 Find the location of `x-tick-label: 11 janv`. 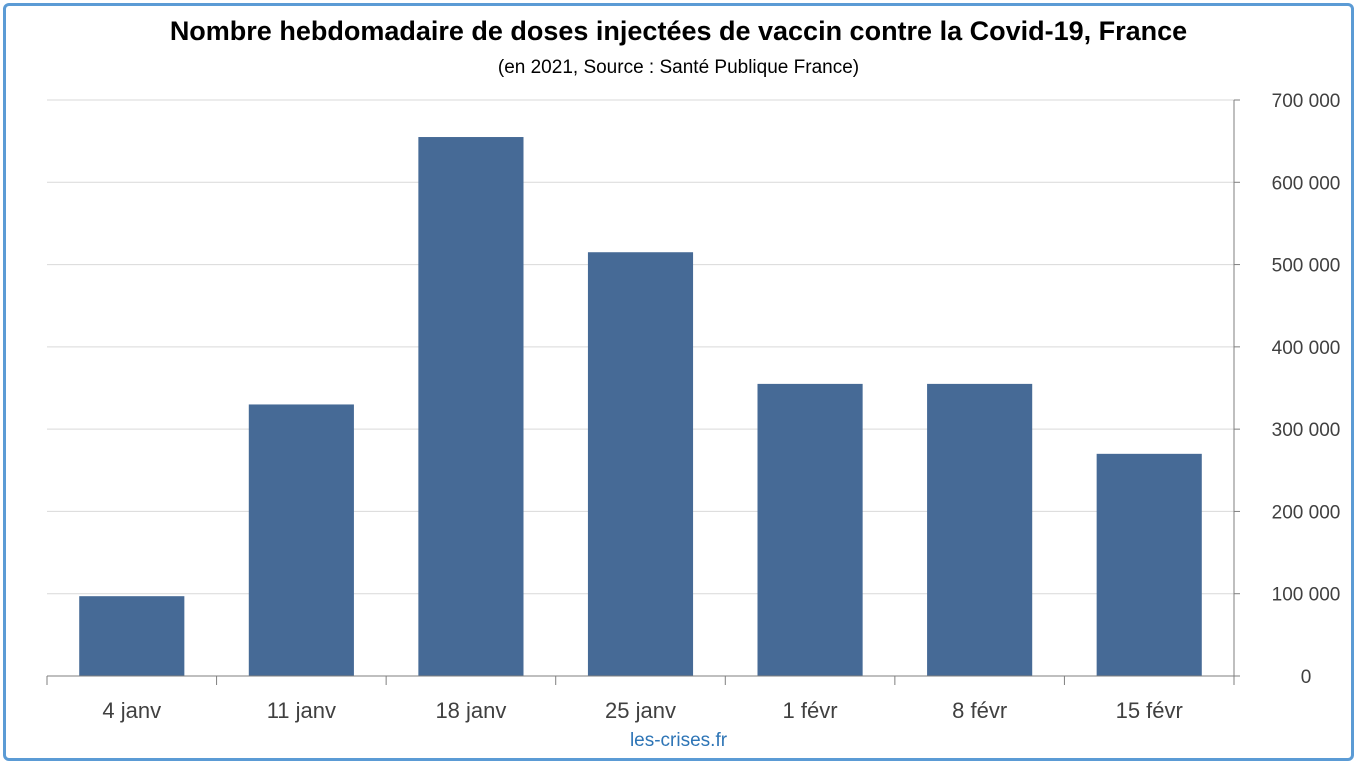

x-tick-label: 11 janv is located at coordinates (301, 710).